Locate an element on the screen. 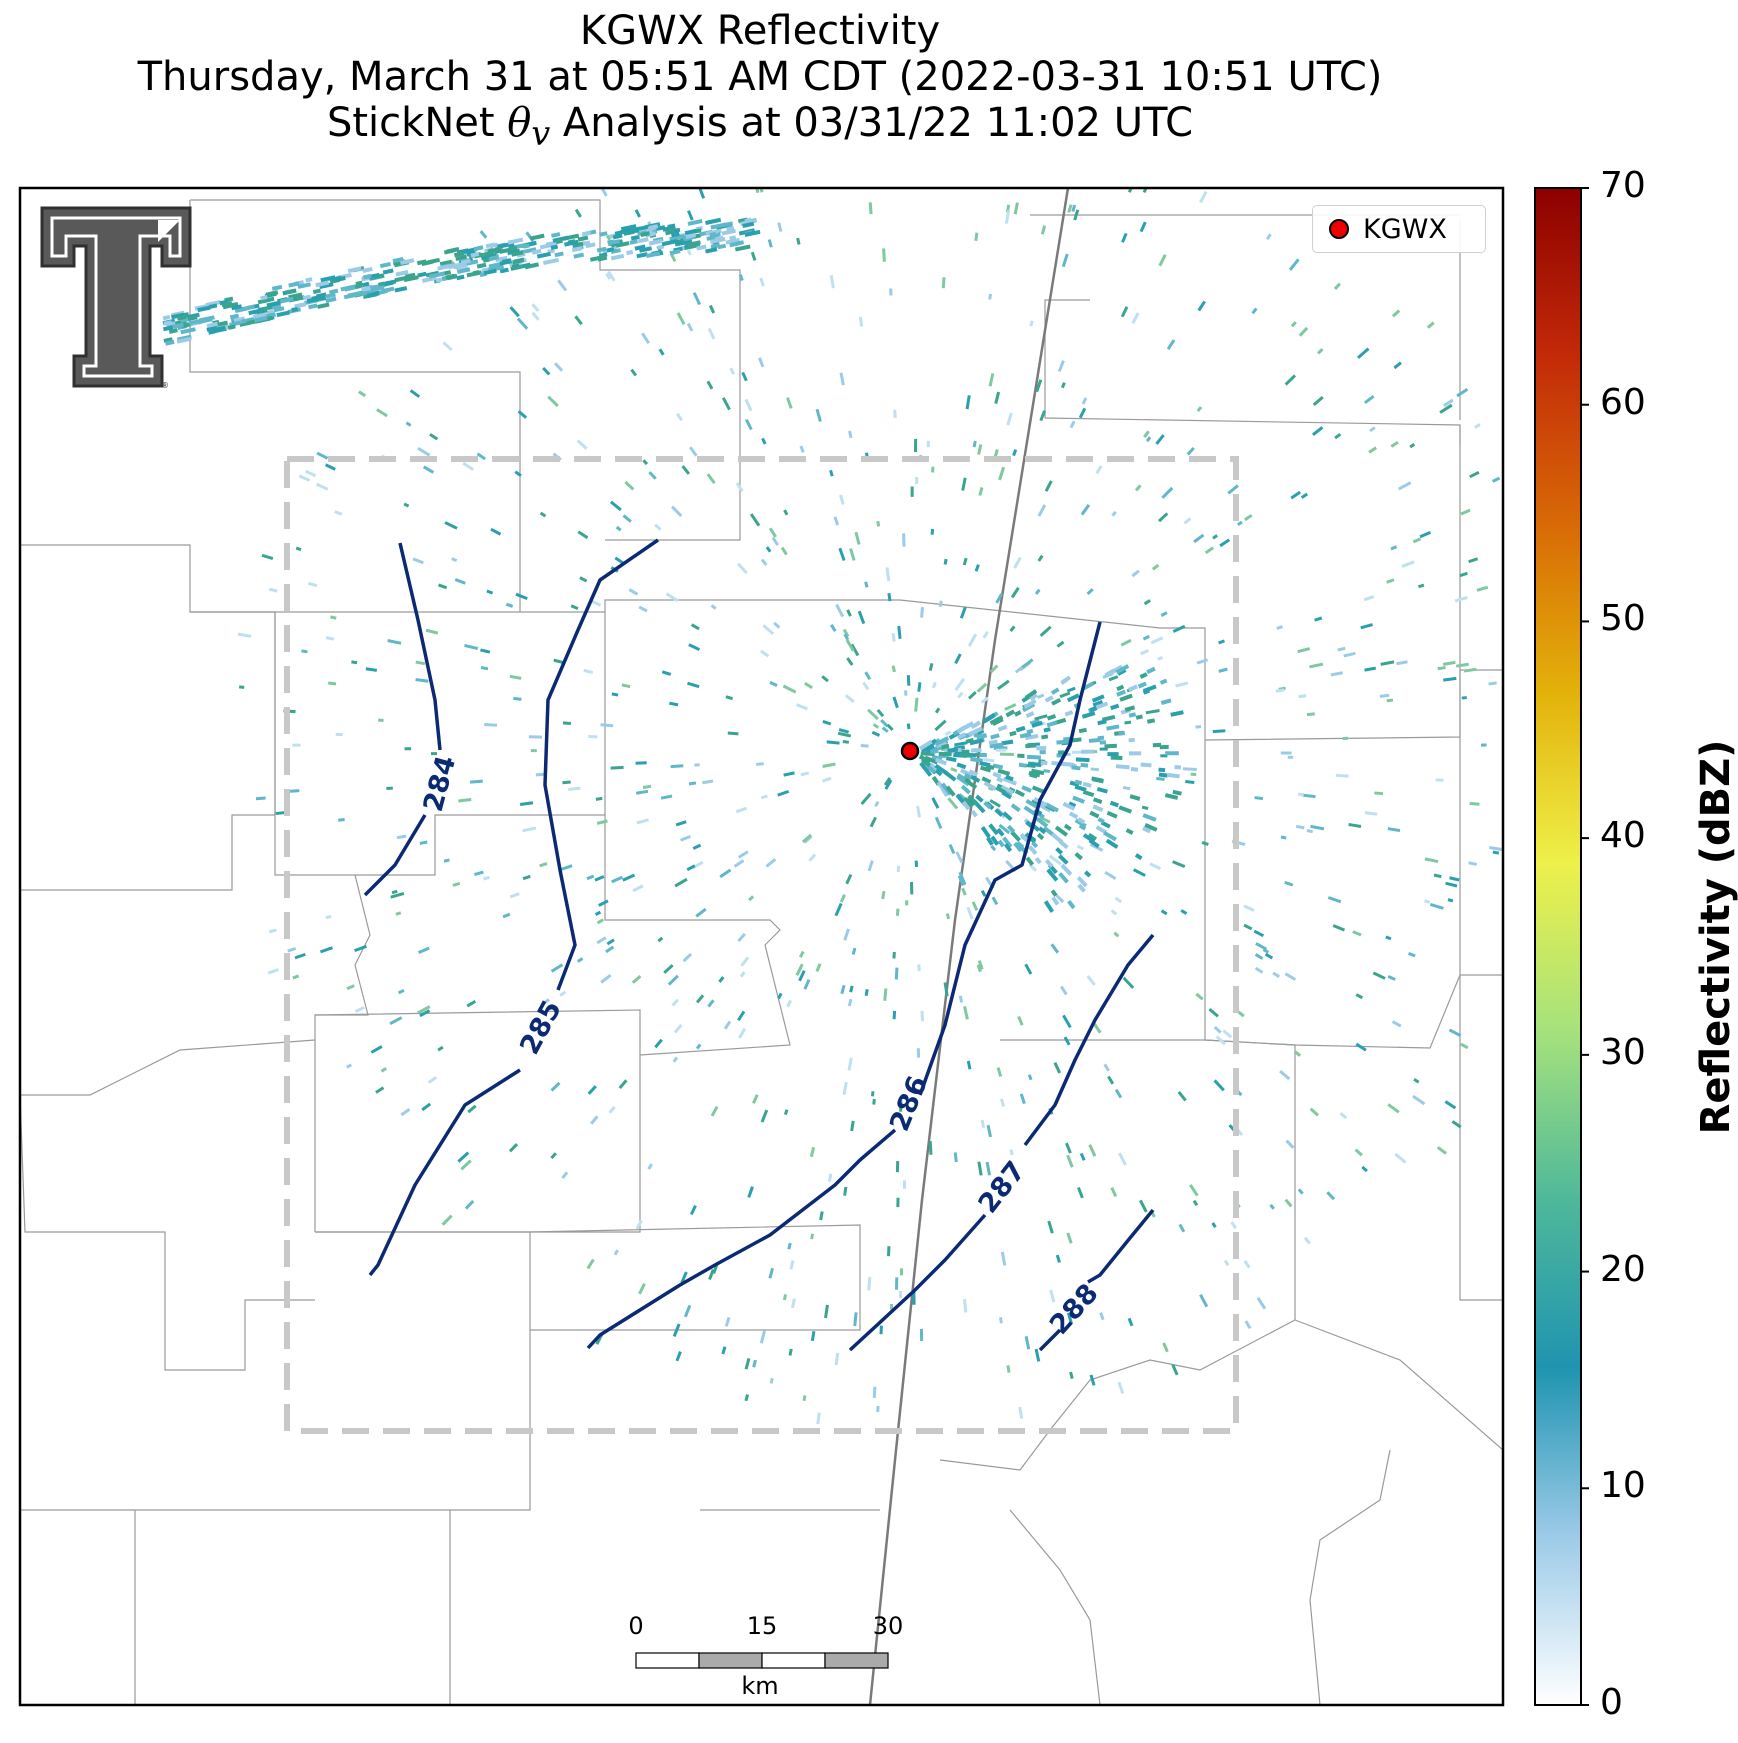 The width and height of the screenshot is (1738, 1743). colorbar-tick-label: 10 is located at coordinates (1623, 1486).